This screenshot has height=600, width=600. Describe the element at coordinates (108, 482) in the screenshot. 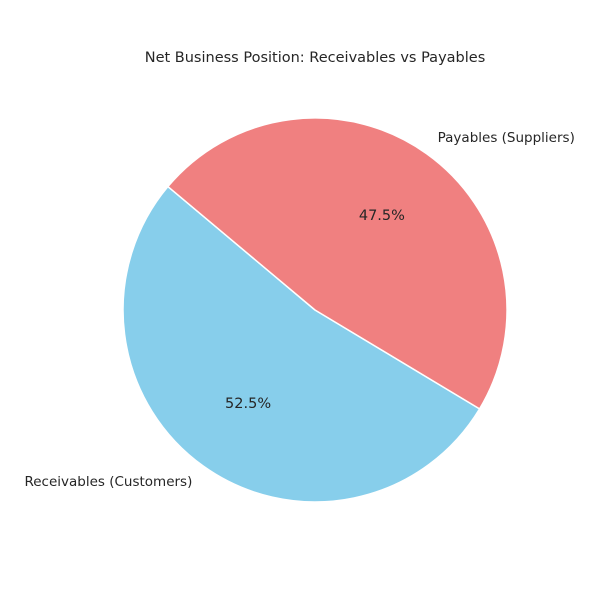

I see `slice-label-0: Receivables (Customers)` at that location.